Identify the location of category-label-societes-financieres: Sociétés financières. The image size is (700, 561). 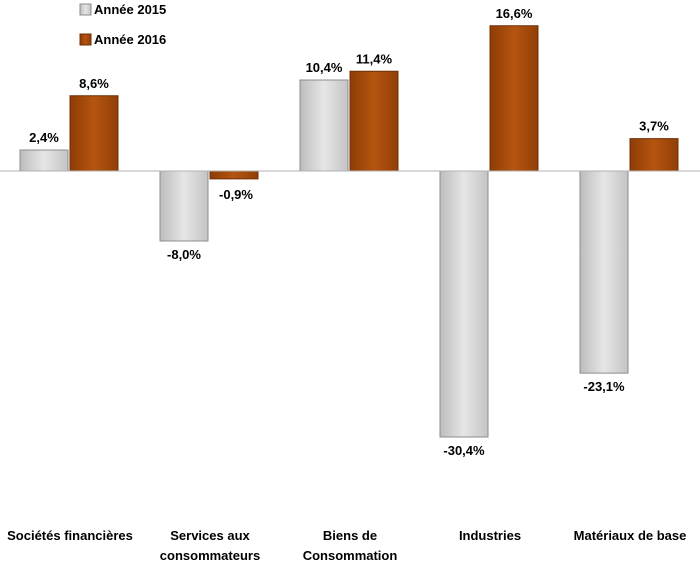
(70, 535).